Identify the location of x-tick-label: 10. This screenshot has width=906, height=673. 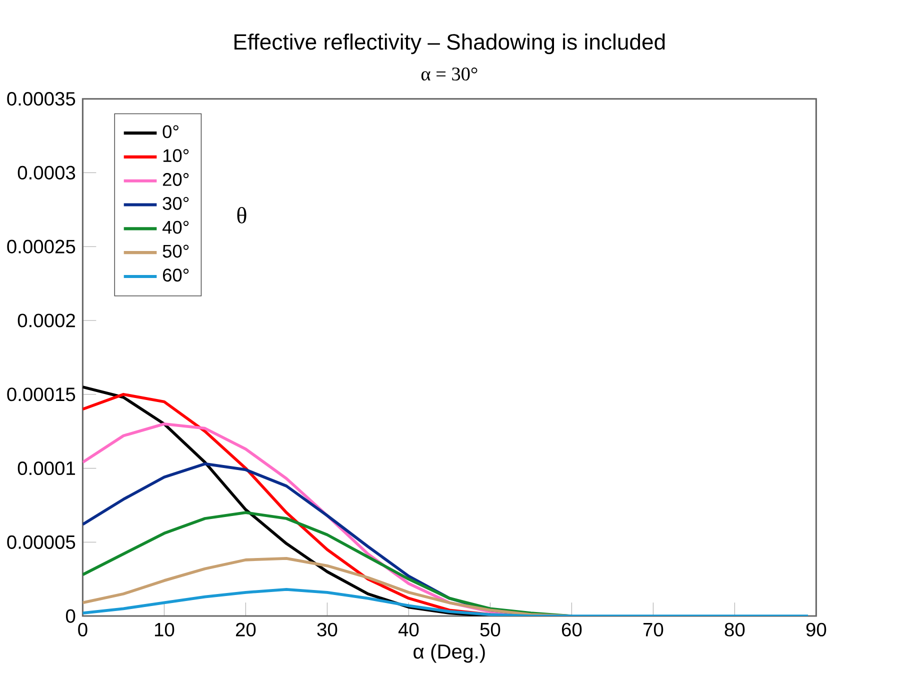
(164, 629).